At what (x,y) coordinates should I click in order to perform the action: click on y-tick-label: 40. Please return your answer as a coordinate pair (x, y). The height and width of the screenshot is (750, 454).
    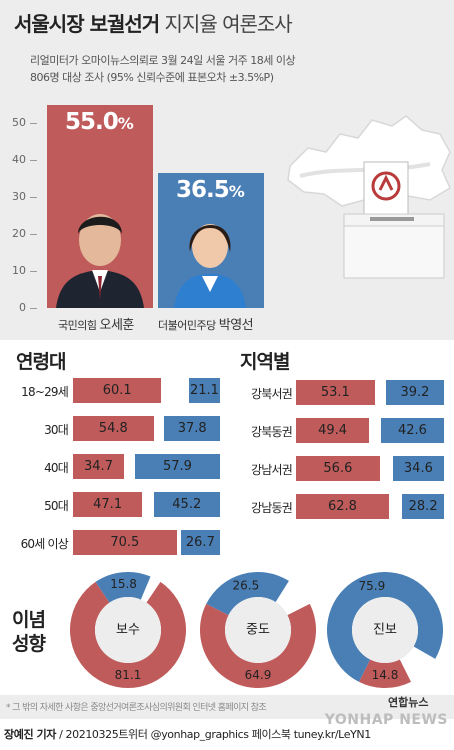
    Looking at the image, I should click on (19, 159).